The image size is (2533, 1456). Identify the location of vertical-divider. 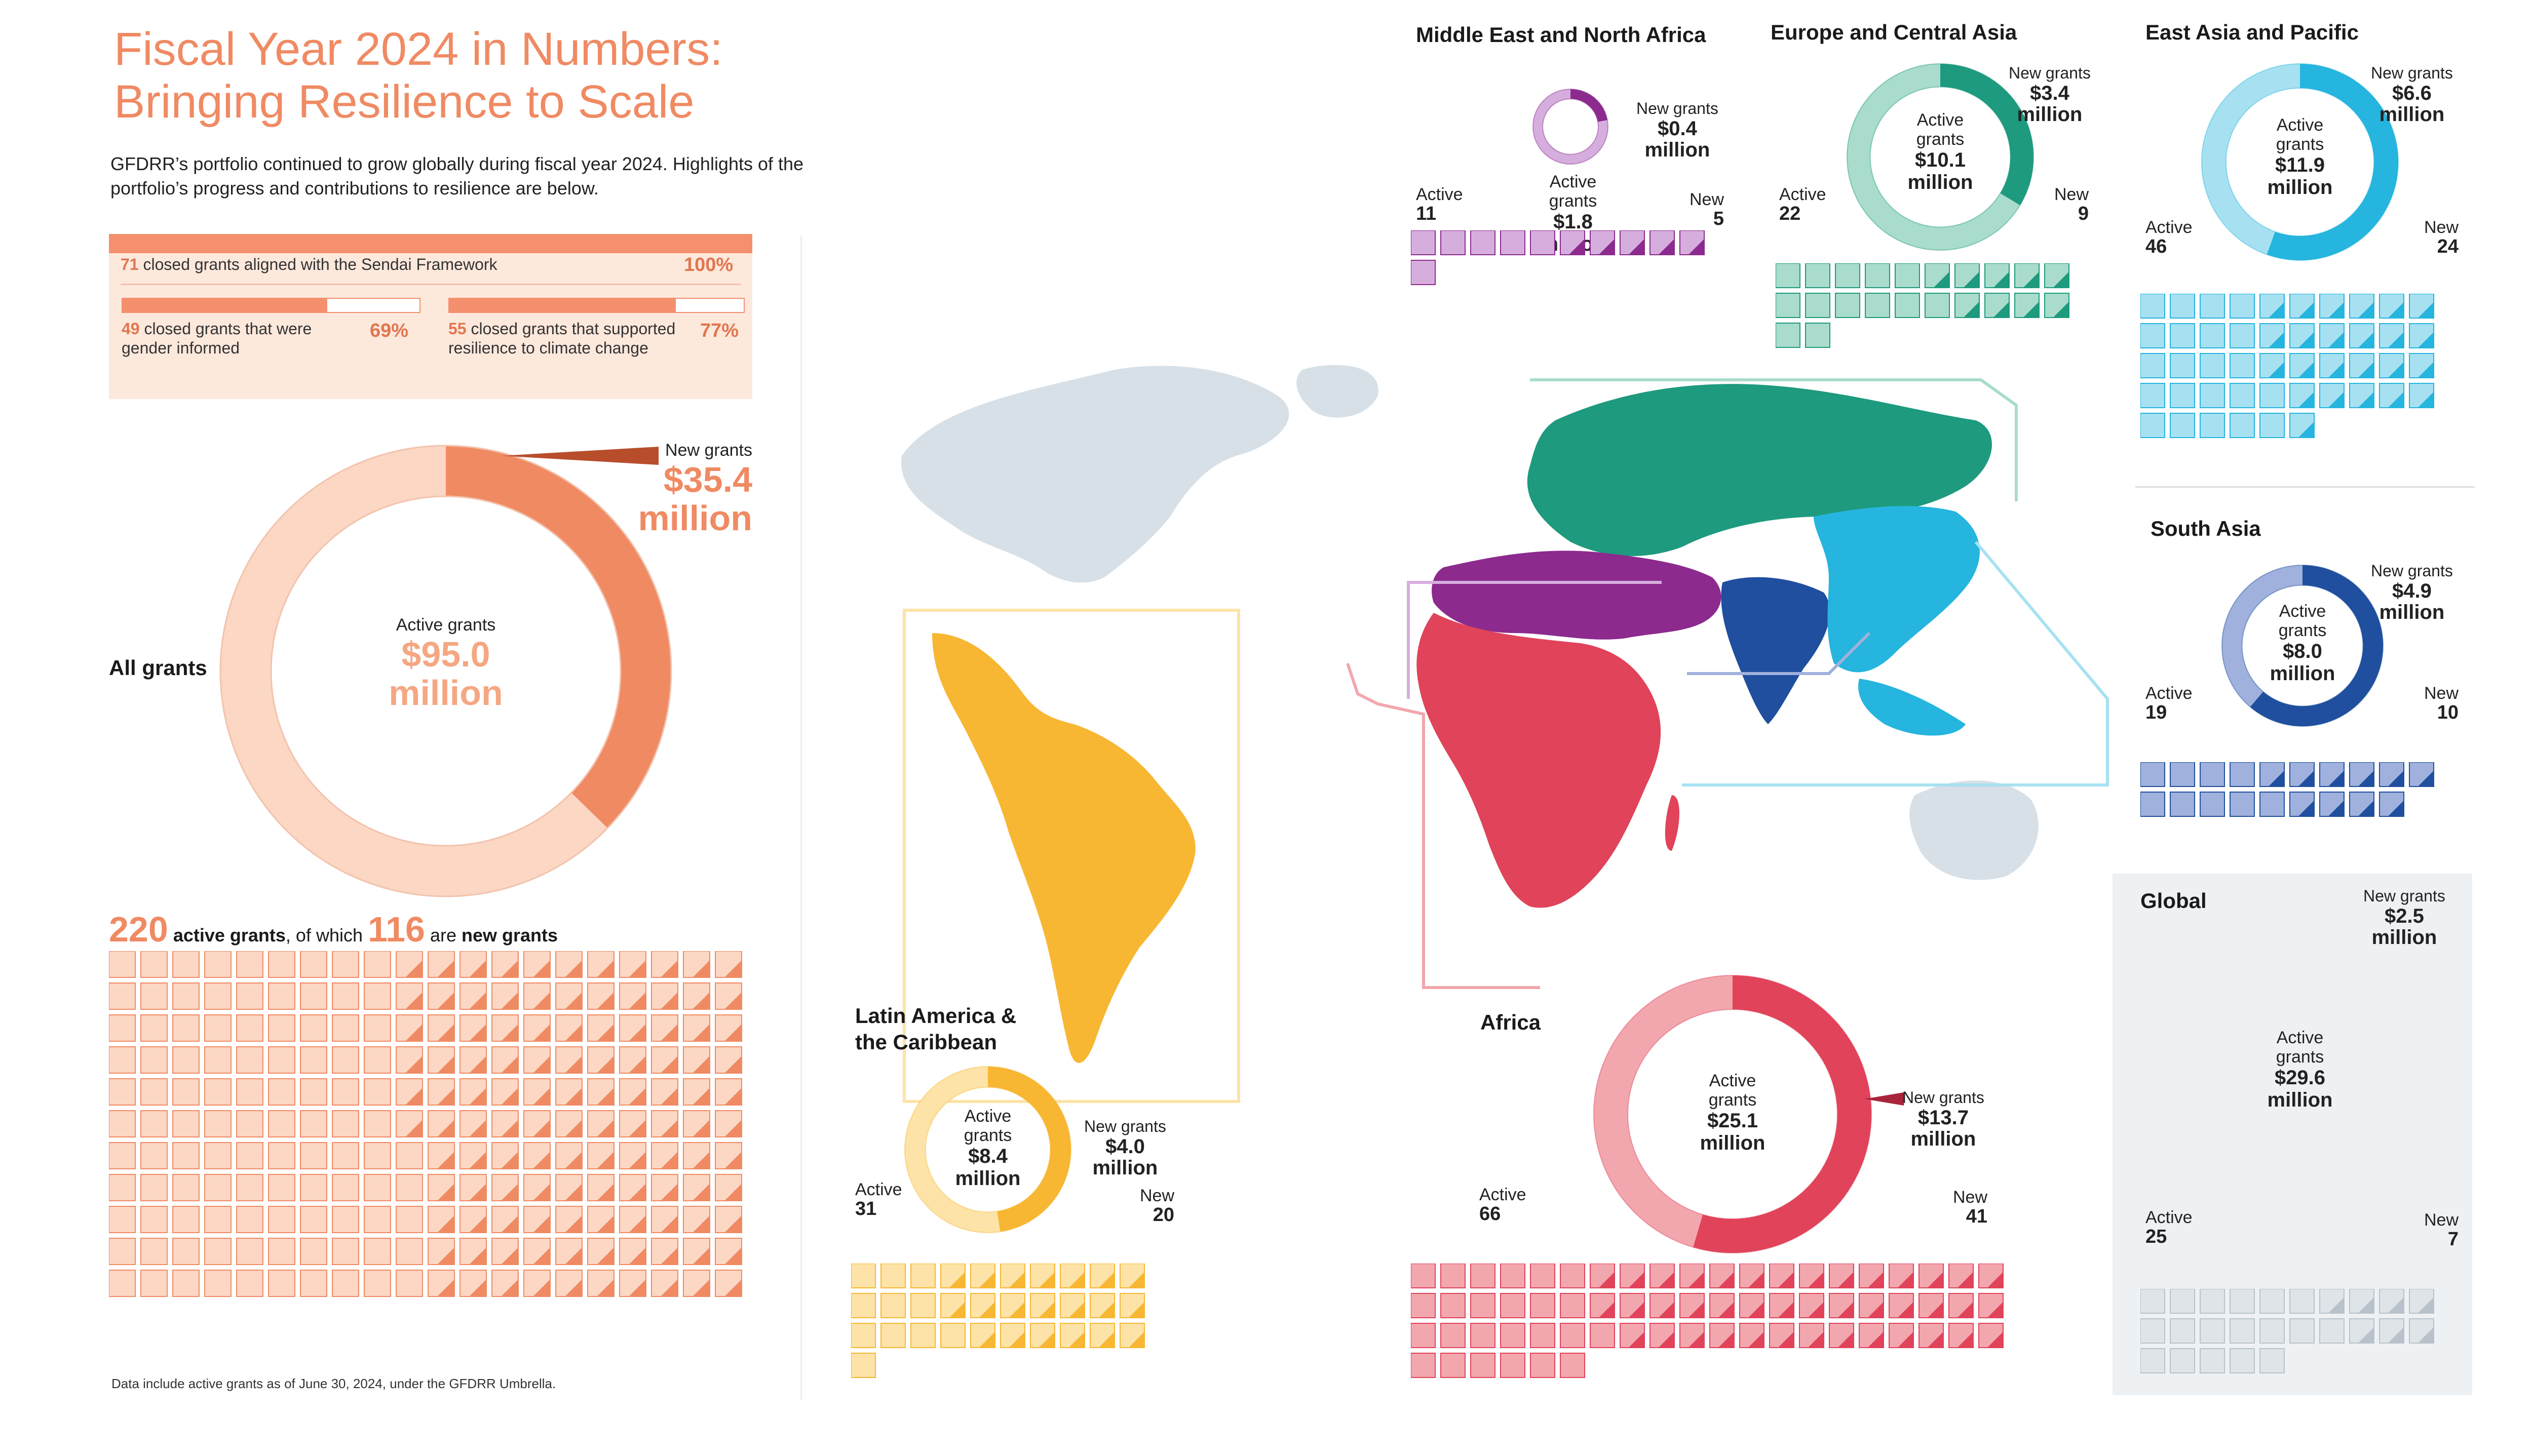
(801, 818).